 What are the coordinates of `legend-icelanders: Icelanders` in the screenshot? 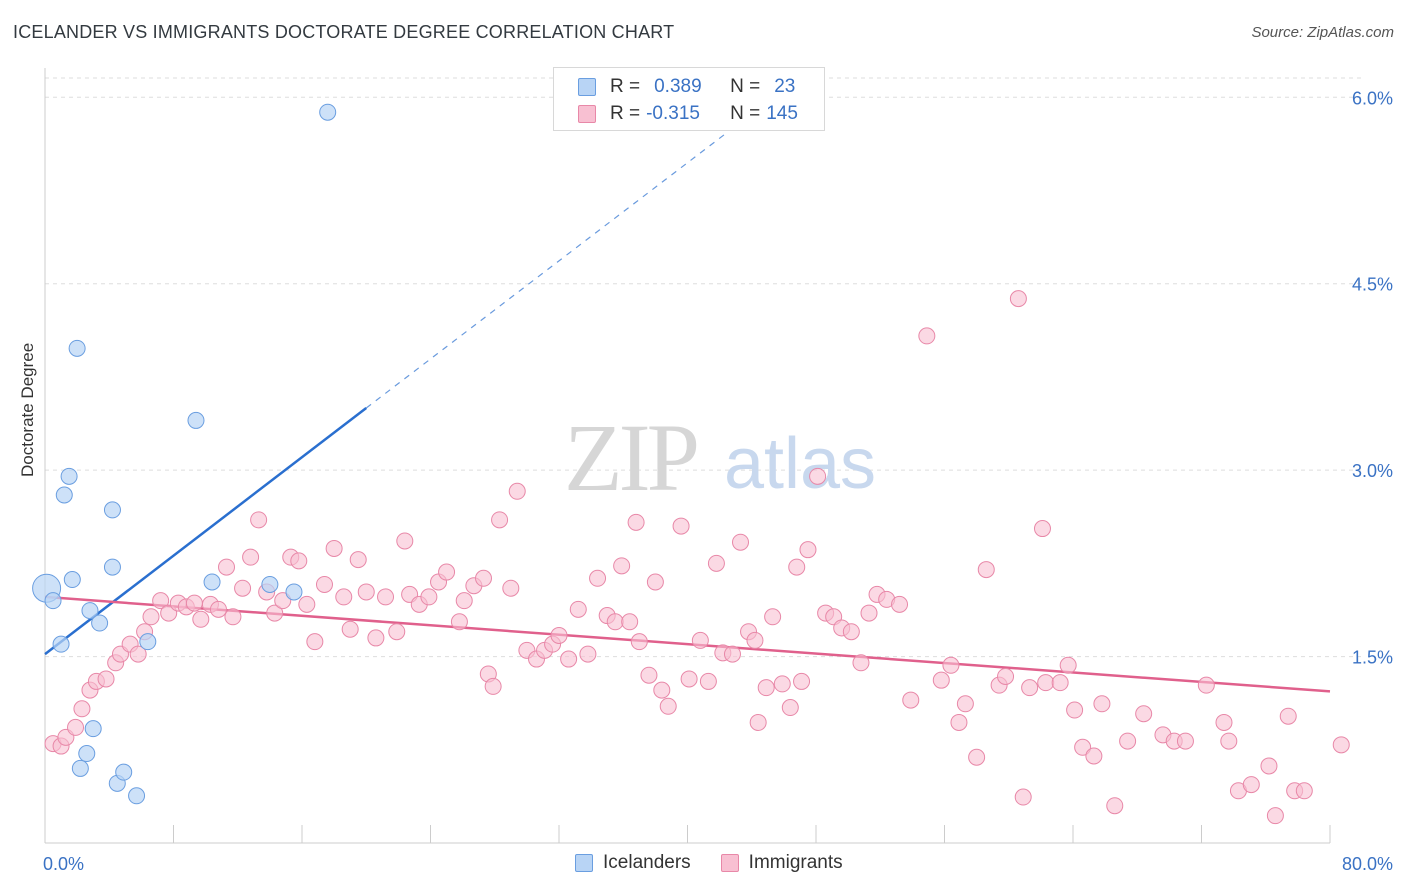 It's located at (633, 863).